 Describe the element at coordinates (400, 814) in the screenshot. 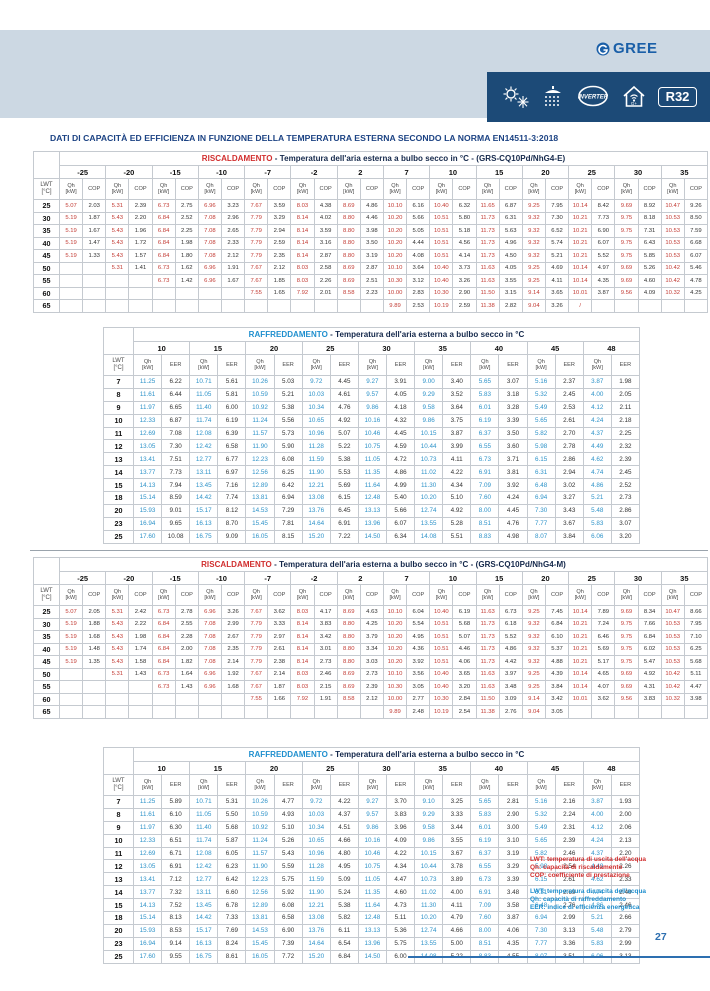

I see `eff-cell: 3.83` at that location.